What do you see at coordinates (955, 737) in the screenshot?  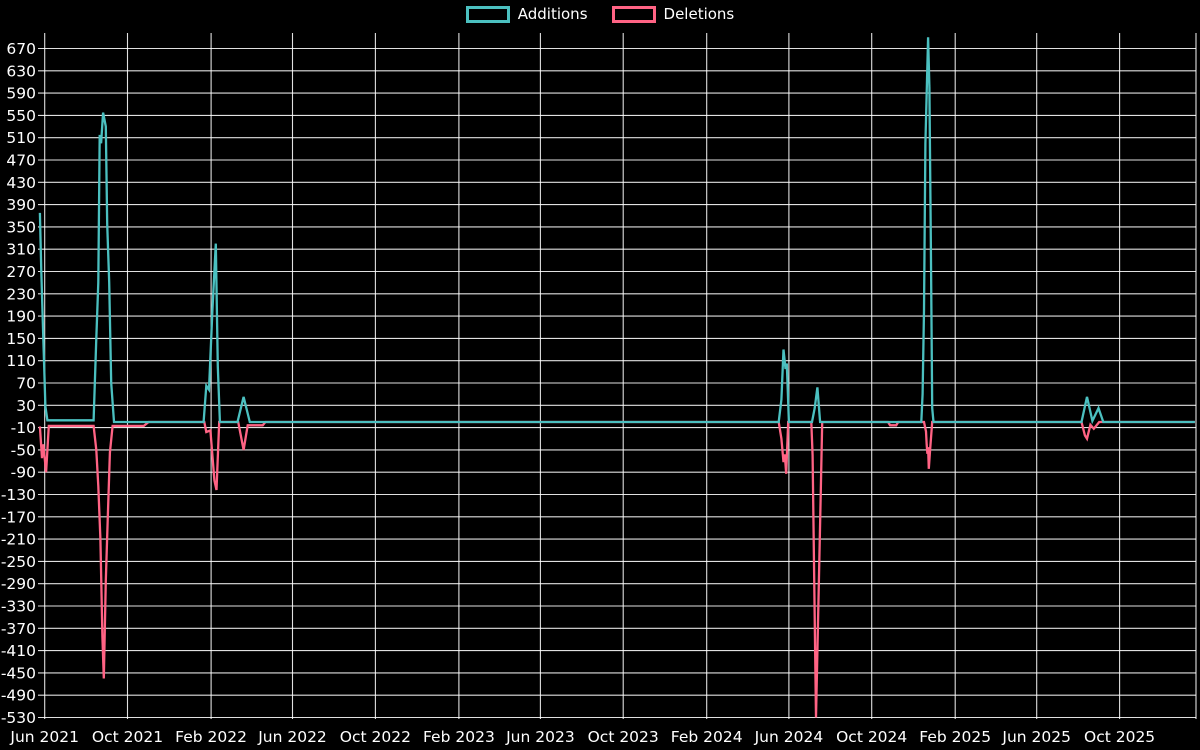 I see `x-tick-label: Feb 2025` at bounding box center [955, 737].